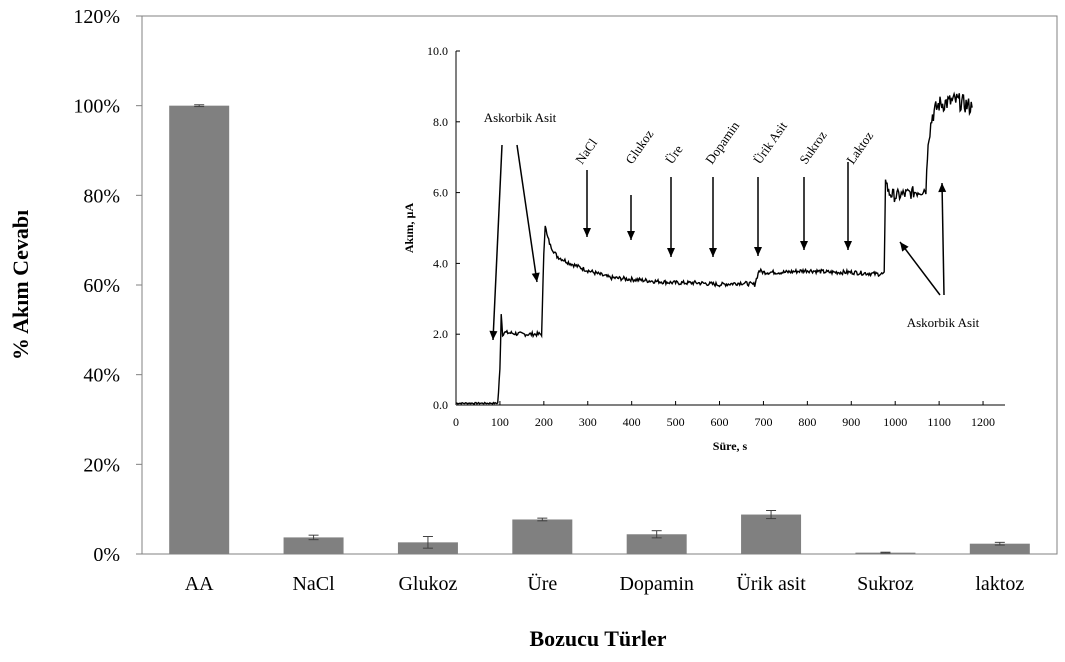 This screenshot has width=1065, height=662. Describe the element at coordinates (676, 422) in the screenshot. I see `inset-x-tick-label: 500` at that location.